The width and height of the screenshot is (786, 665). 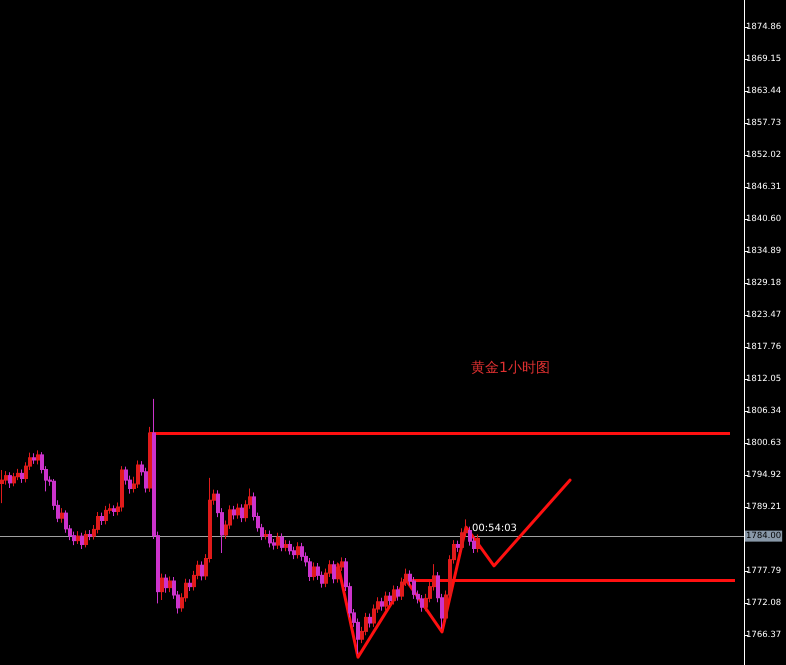 I want to click on y-tick-label: 1834.89, so click(x=764, y=251).